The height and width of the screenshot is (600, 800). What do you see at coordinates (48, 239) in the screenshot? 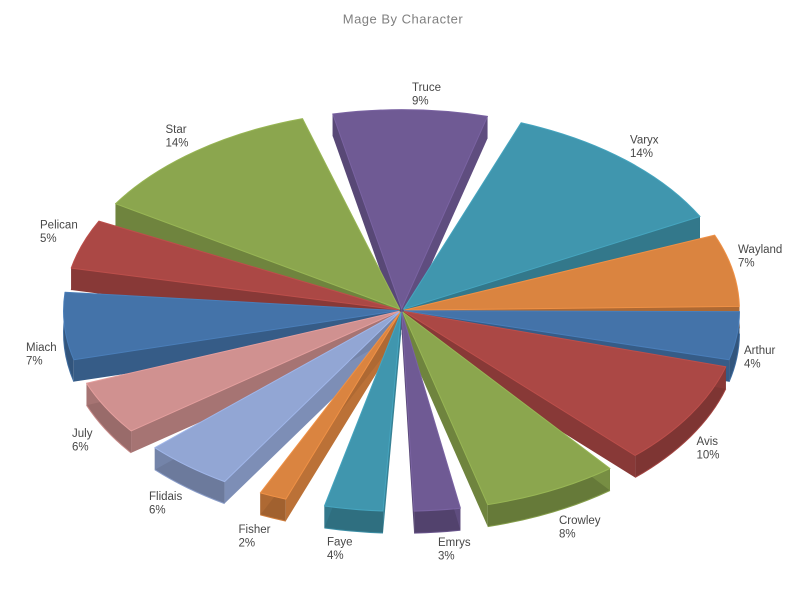
I see `svg-text: 5%` at bounding box center [48, 239].